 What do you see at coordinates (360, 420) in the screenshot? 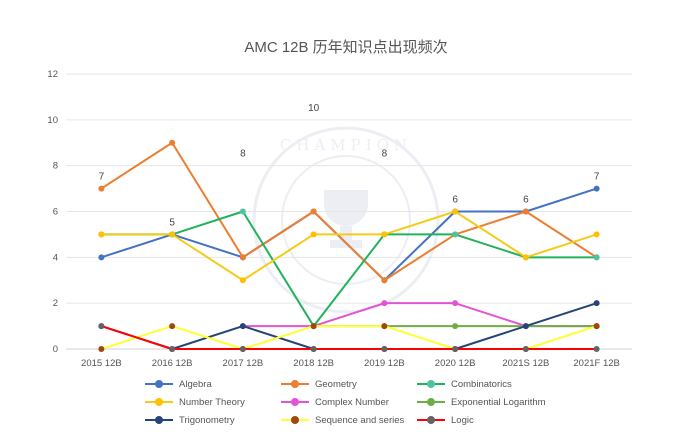
I see `legend-label: Sequence and series` at bounding box center [360, 420].